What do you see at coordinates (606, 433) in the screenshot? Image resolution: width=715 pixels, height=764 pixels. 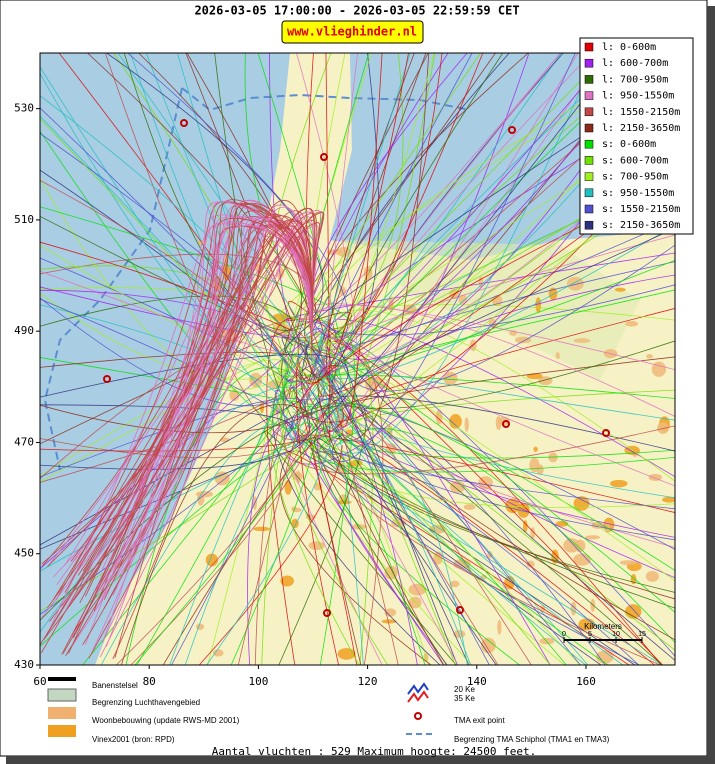 I see `exit-point` at bounding box center [606, 433].